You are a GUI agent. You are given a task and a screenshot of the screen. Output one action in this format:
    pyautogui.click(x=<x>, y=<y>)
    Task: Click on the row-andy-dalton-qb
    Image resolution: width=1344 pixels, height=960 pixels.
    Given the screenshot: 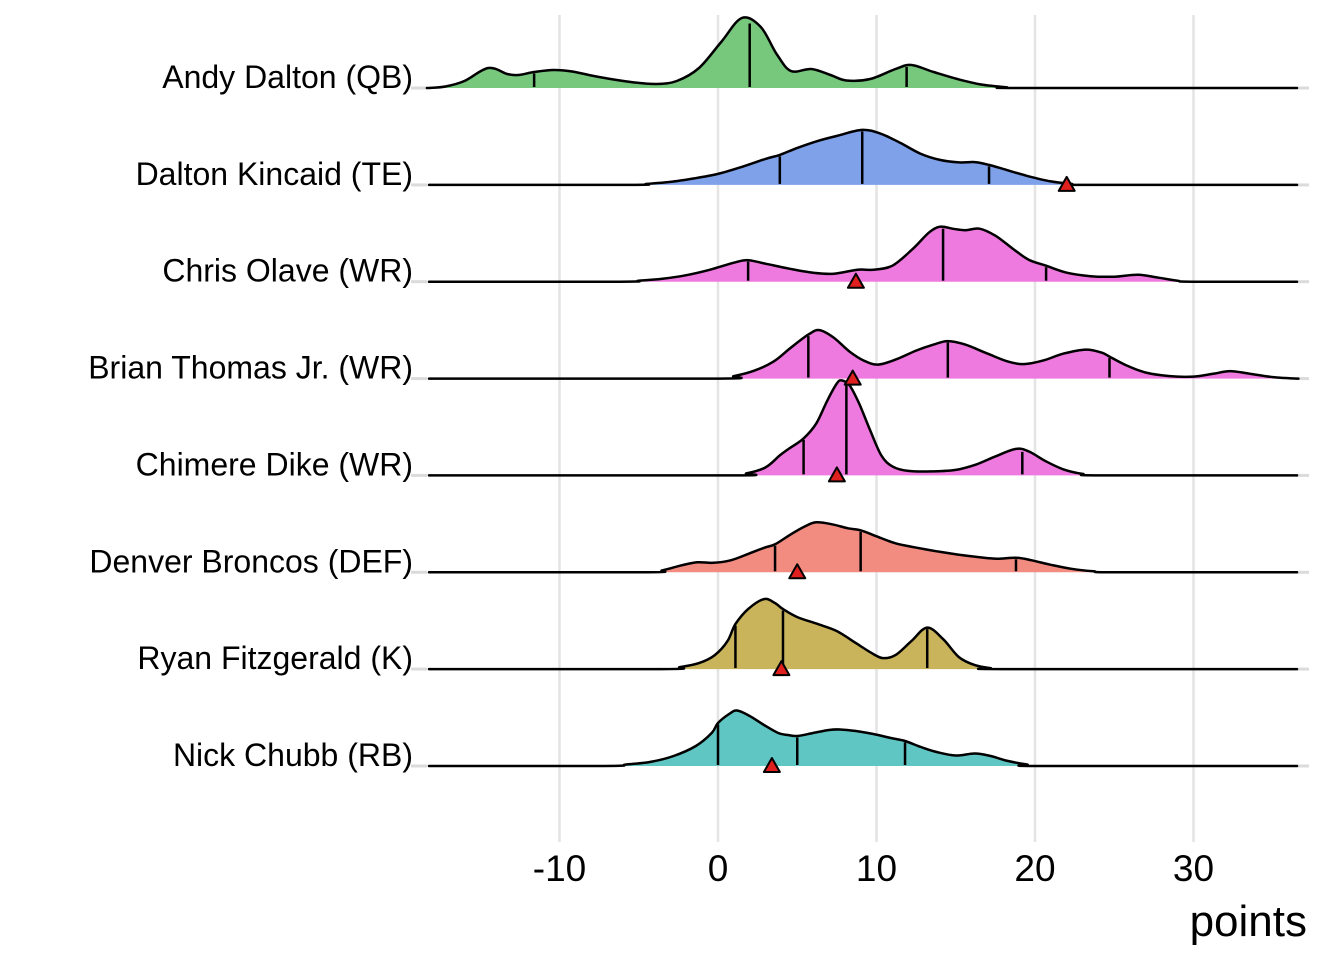 What is the action you would take?
    pyautogui.click(x=860, y=53)
    